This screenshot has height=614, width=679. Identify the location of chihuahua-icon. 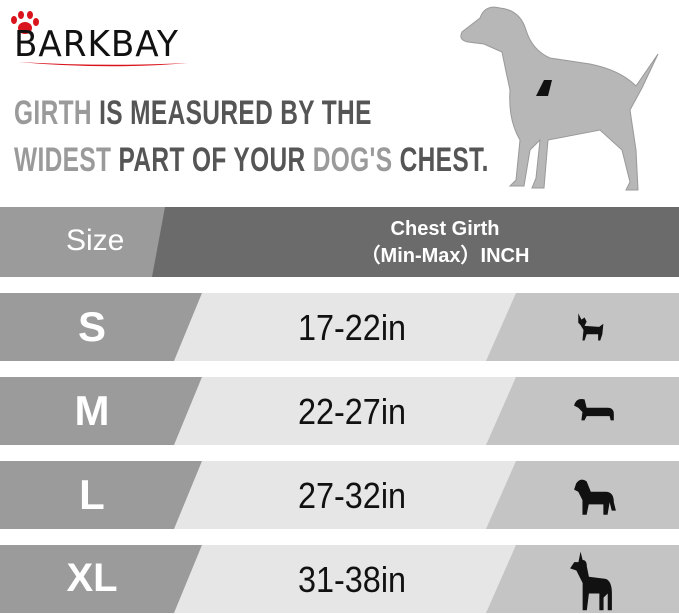
(591, 327).